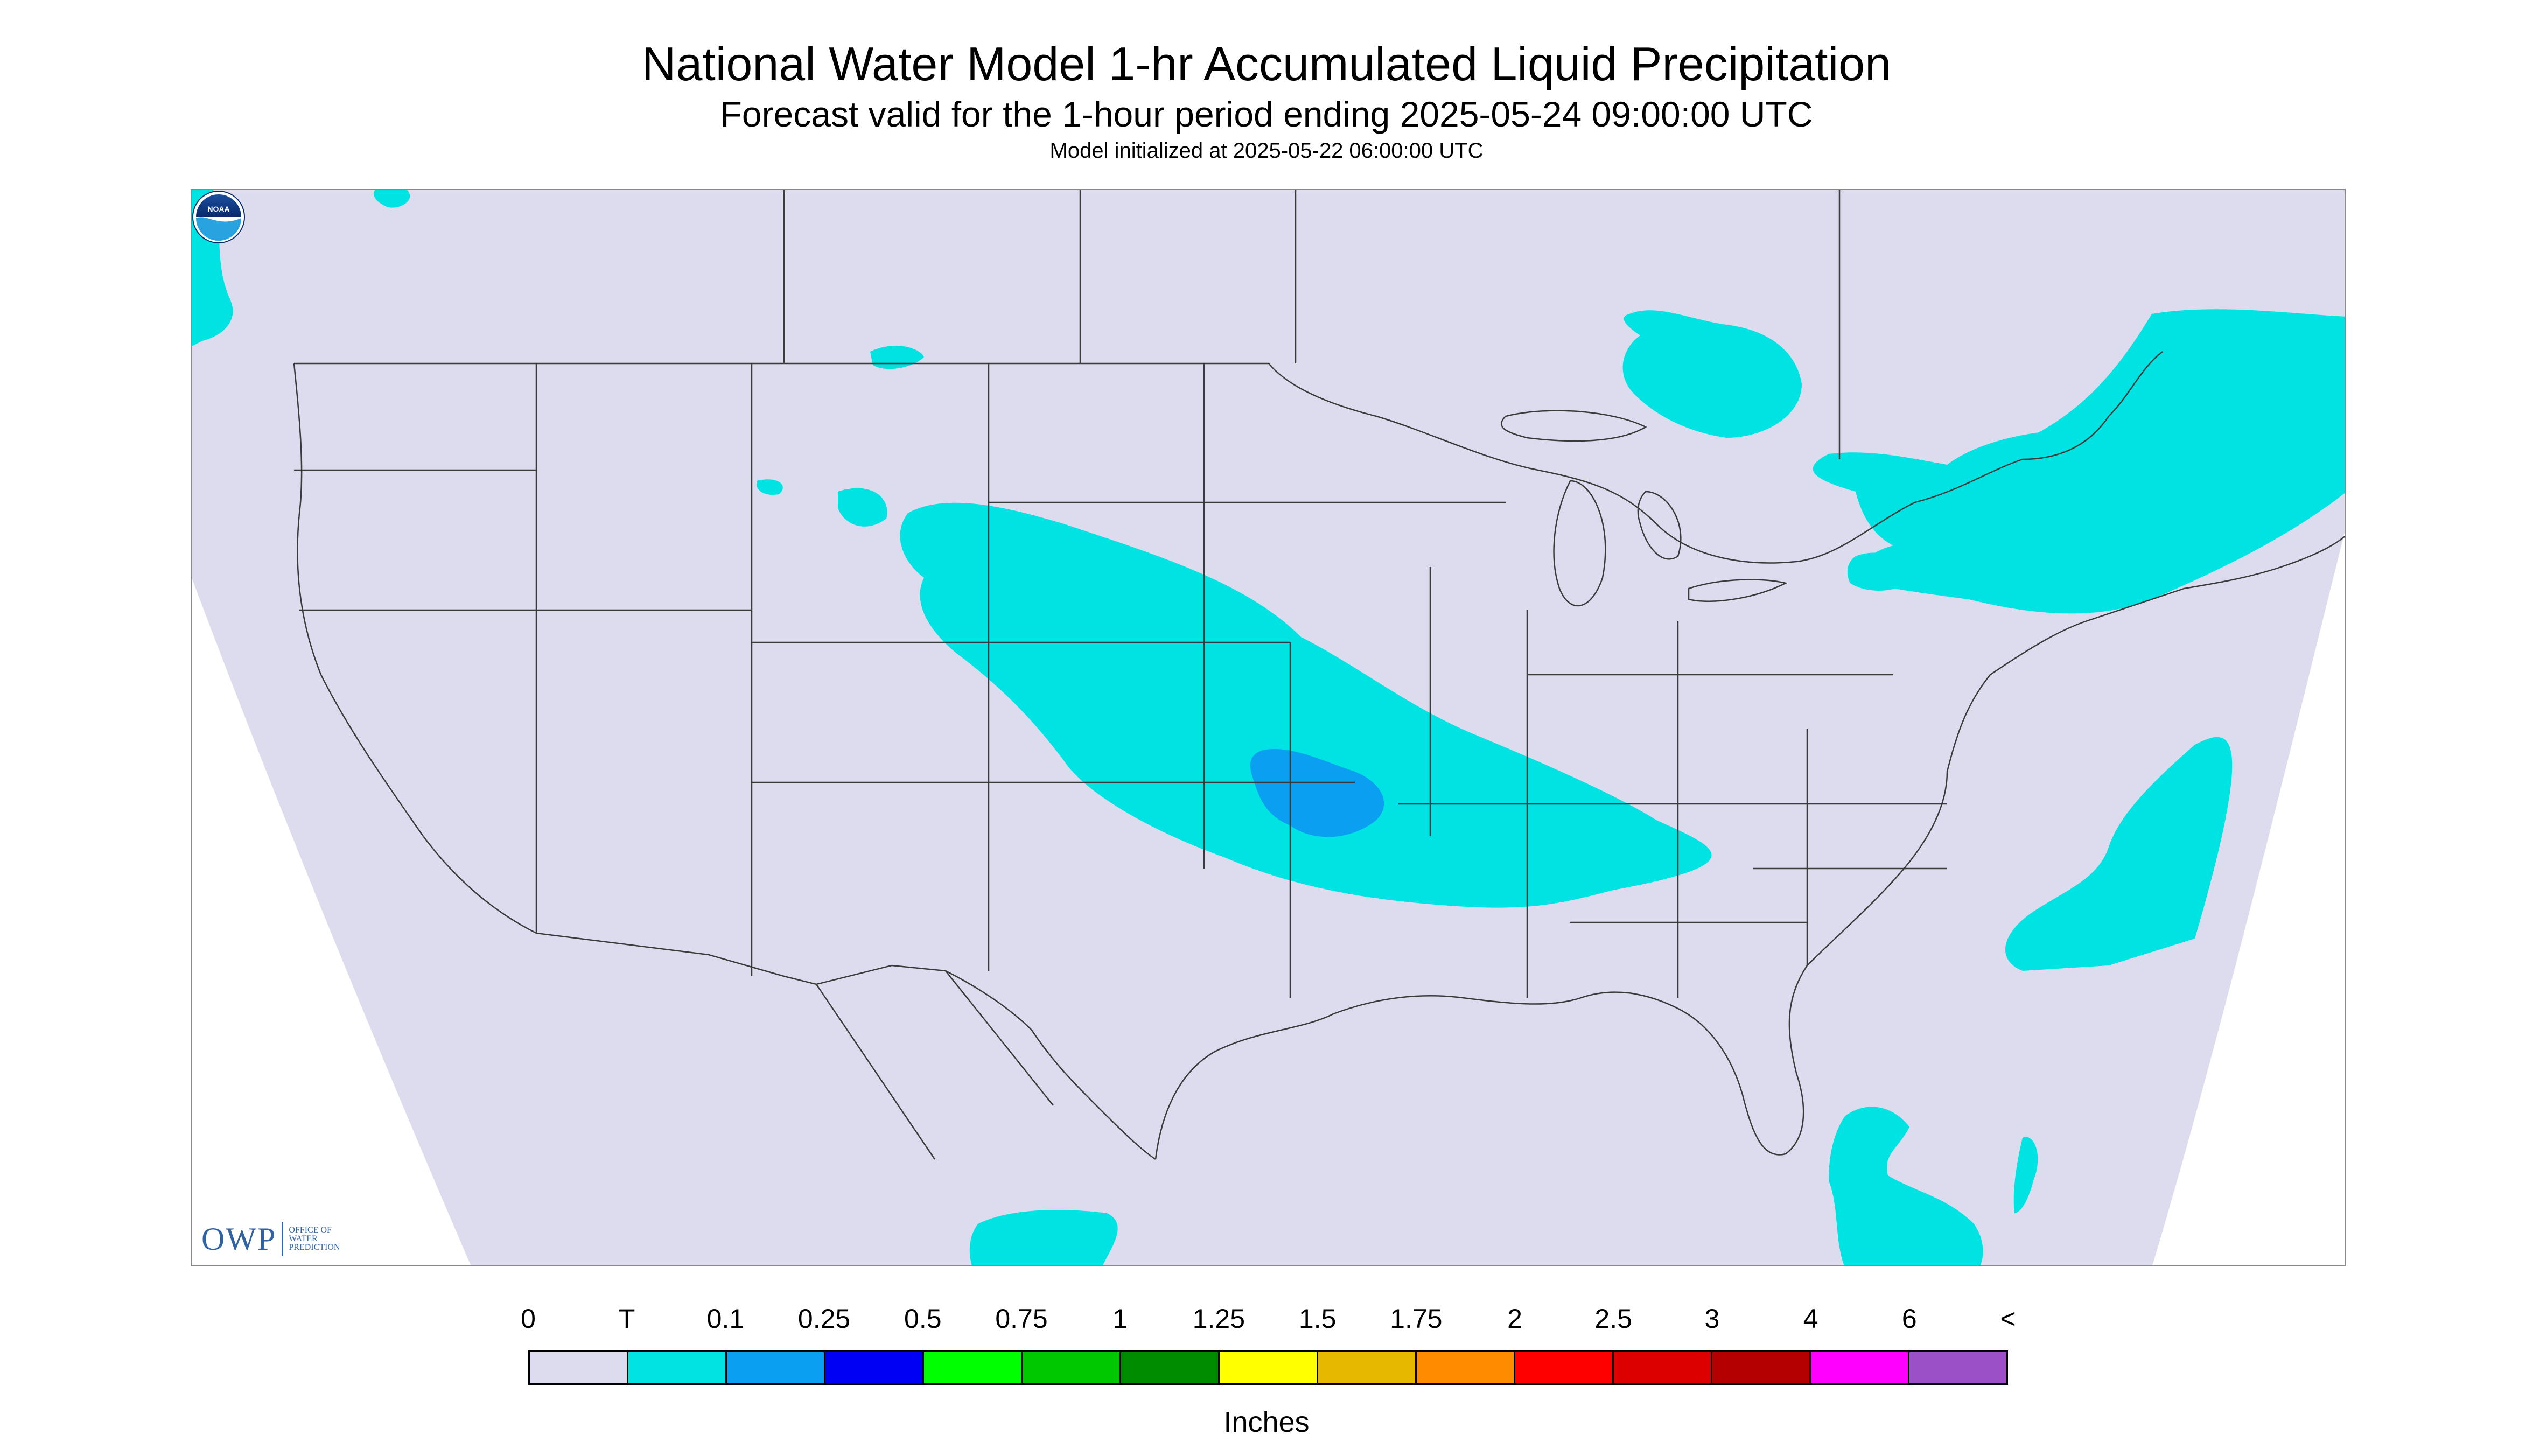 Image resolution: width=2533 pixels, height=1456 pixels. Describe the element at coordinates (1811, 1319) in the screenshot. I see `legend-label: 4` at that location.